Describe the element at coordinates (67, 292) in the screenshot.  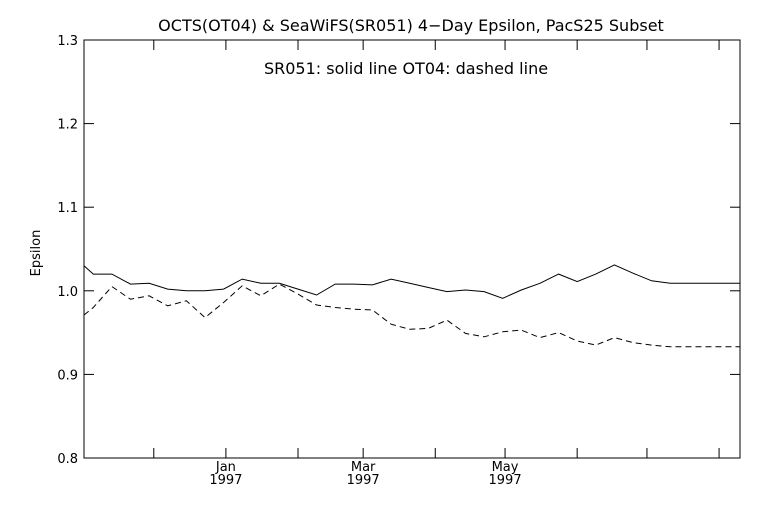
I see `y-tick-label: 1.0` at that location.